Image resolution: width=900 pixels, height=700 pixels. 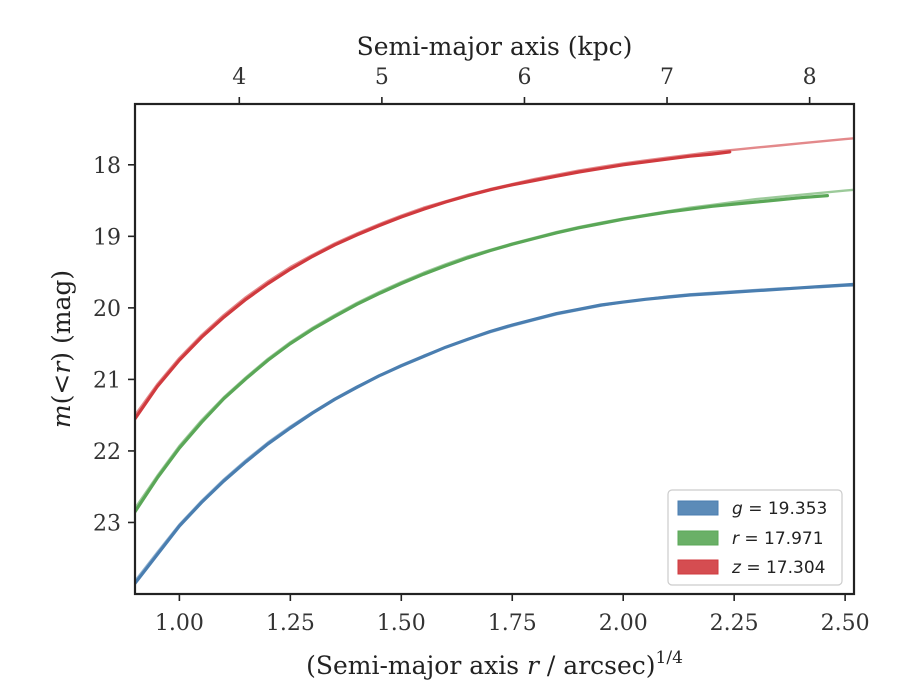 I want to click on legend-label-z-var: z, so click(x=736, y=568).